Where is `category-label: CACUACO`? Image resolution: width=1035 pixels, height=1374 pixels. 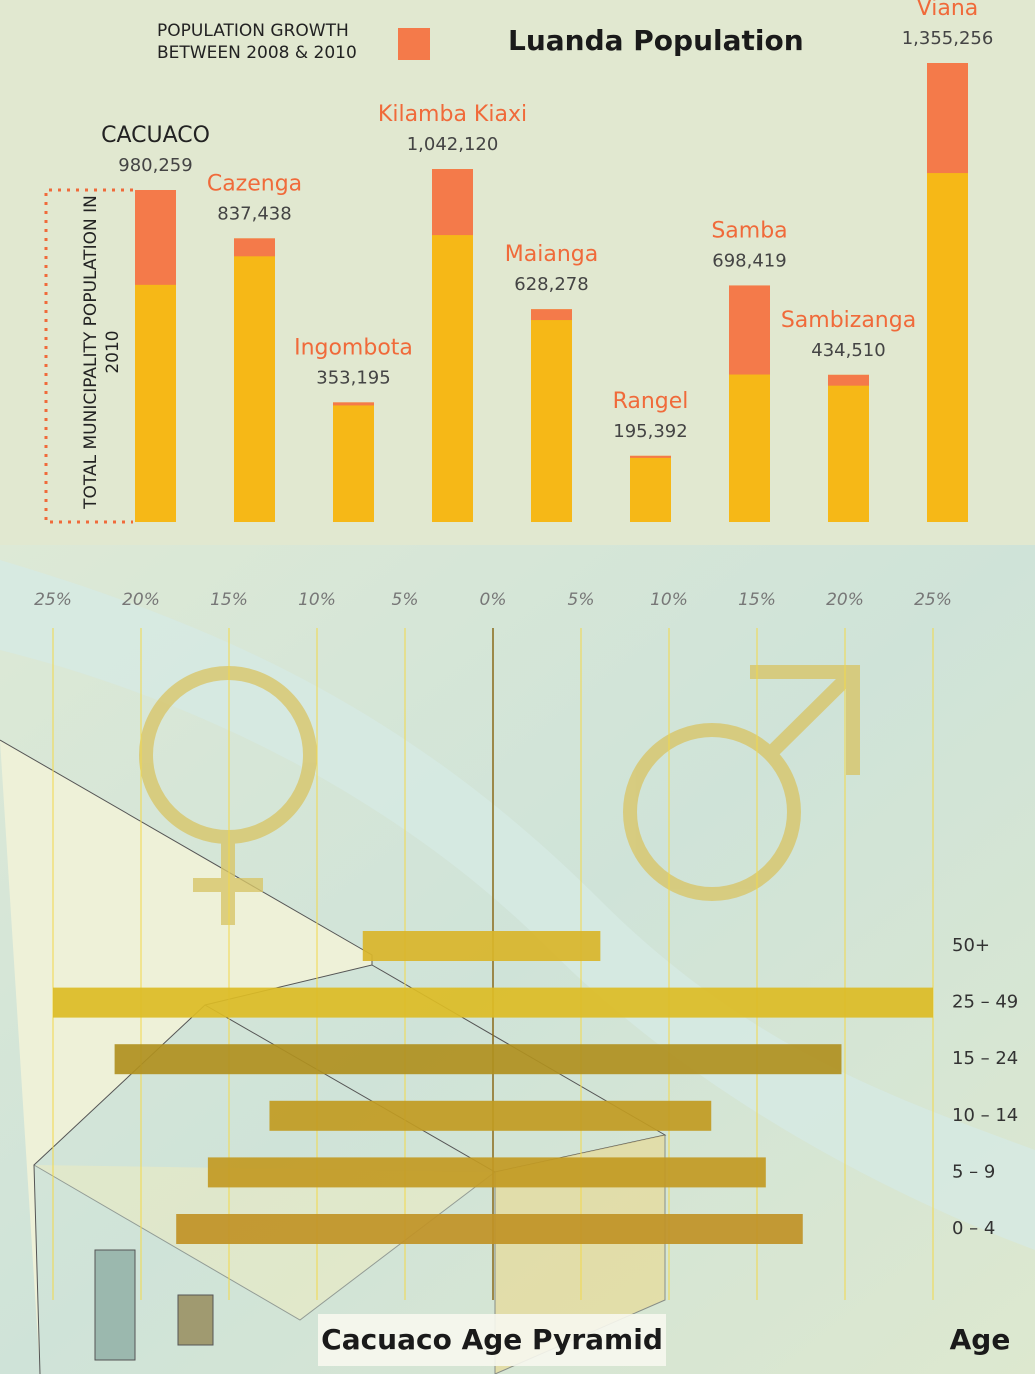
category-label: CACUACO is located at coordinates (155, 135).